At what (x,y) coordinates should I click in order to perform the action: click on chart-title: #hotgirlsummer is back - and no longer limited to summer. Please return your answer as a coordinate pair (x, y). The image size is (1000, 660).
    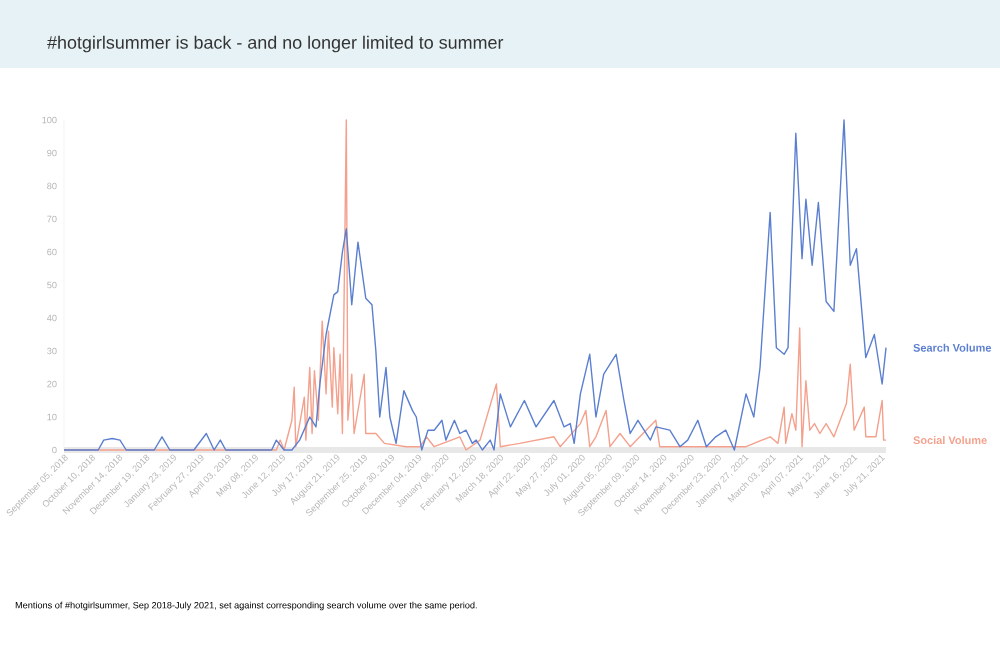
    Looking at the image, I should click on (275, 44).